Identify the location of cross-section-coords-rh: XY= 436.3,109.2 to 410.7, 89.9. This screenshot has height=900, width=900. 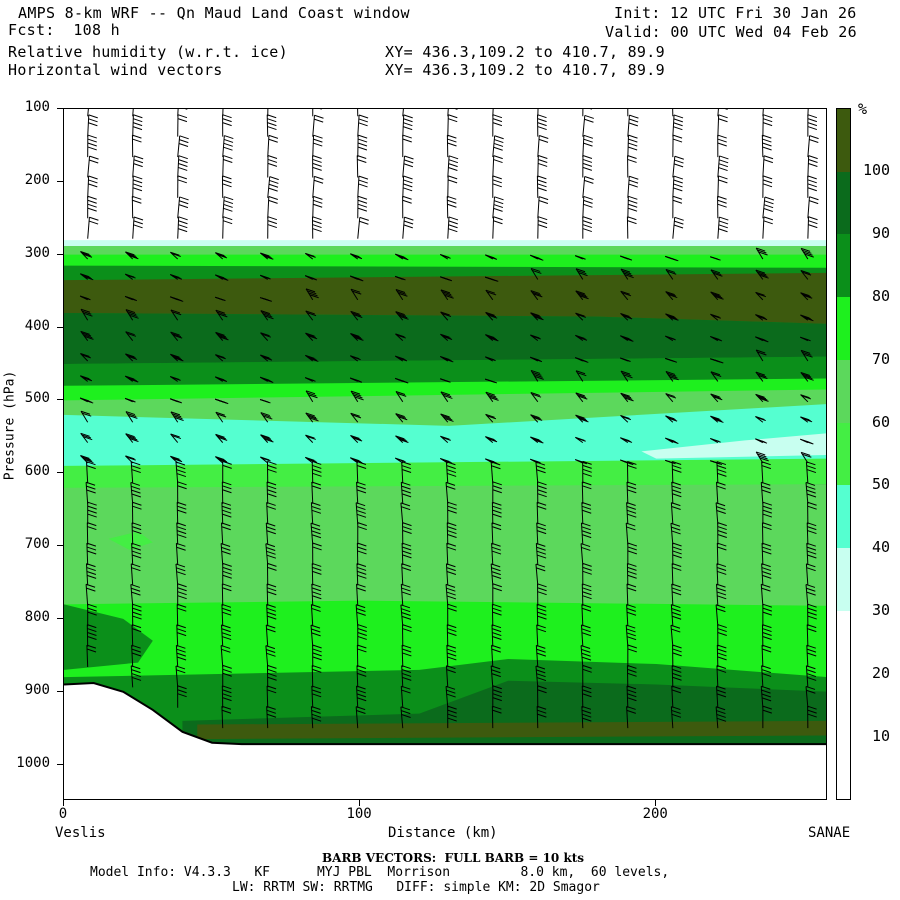
(525, 52).